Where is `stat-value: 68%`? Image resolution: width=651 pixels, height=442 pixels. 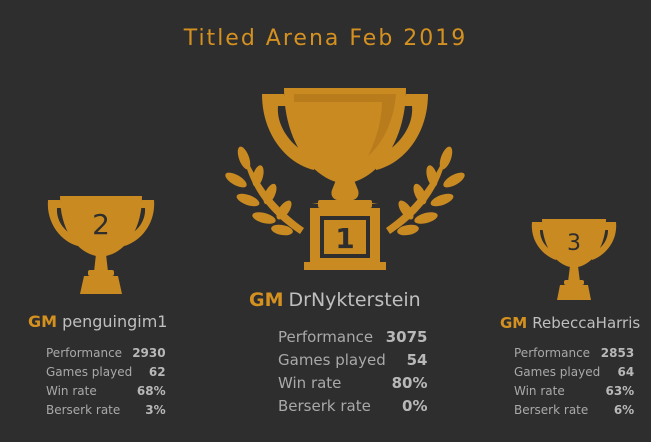 stat-value: 68% is located at coordinates (151, 390).